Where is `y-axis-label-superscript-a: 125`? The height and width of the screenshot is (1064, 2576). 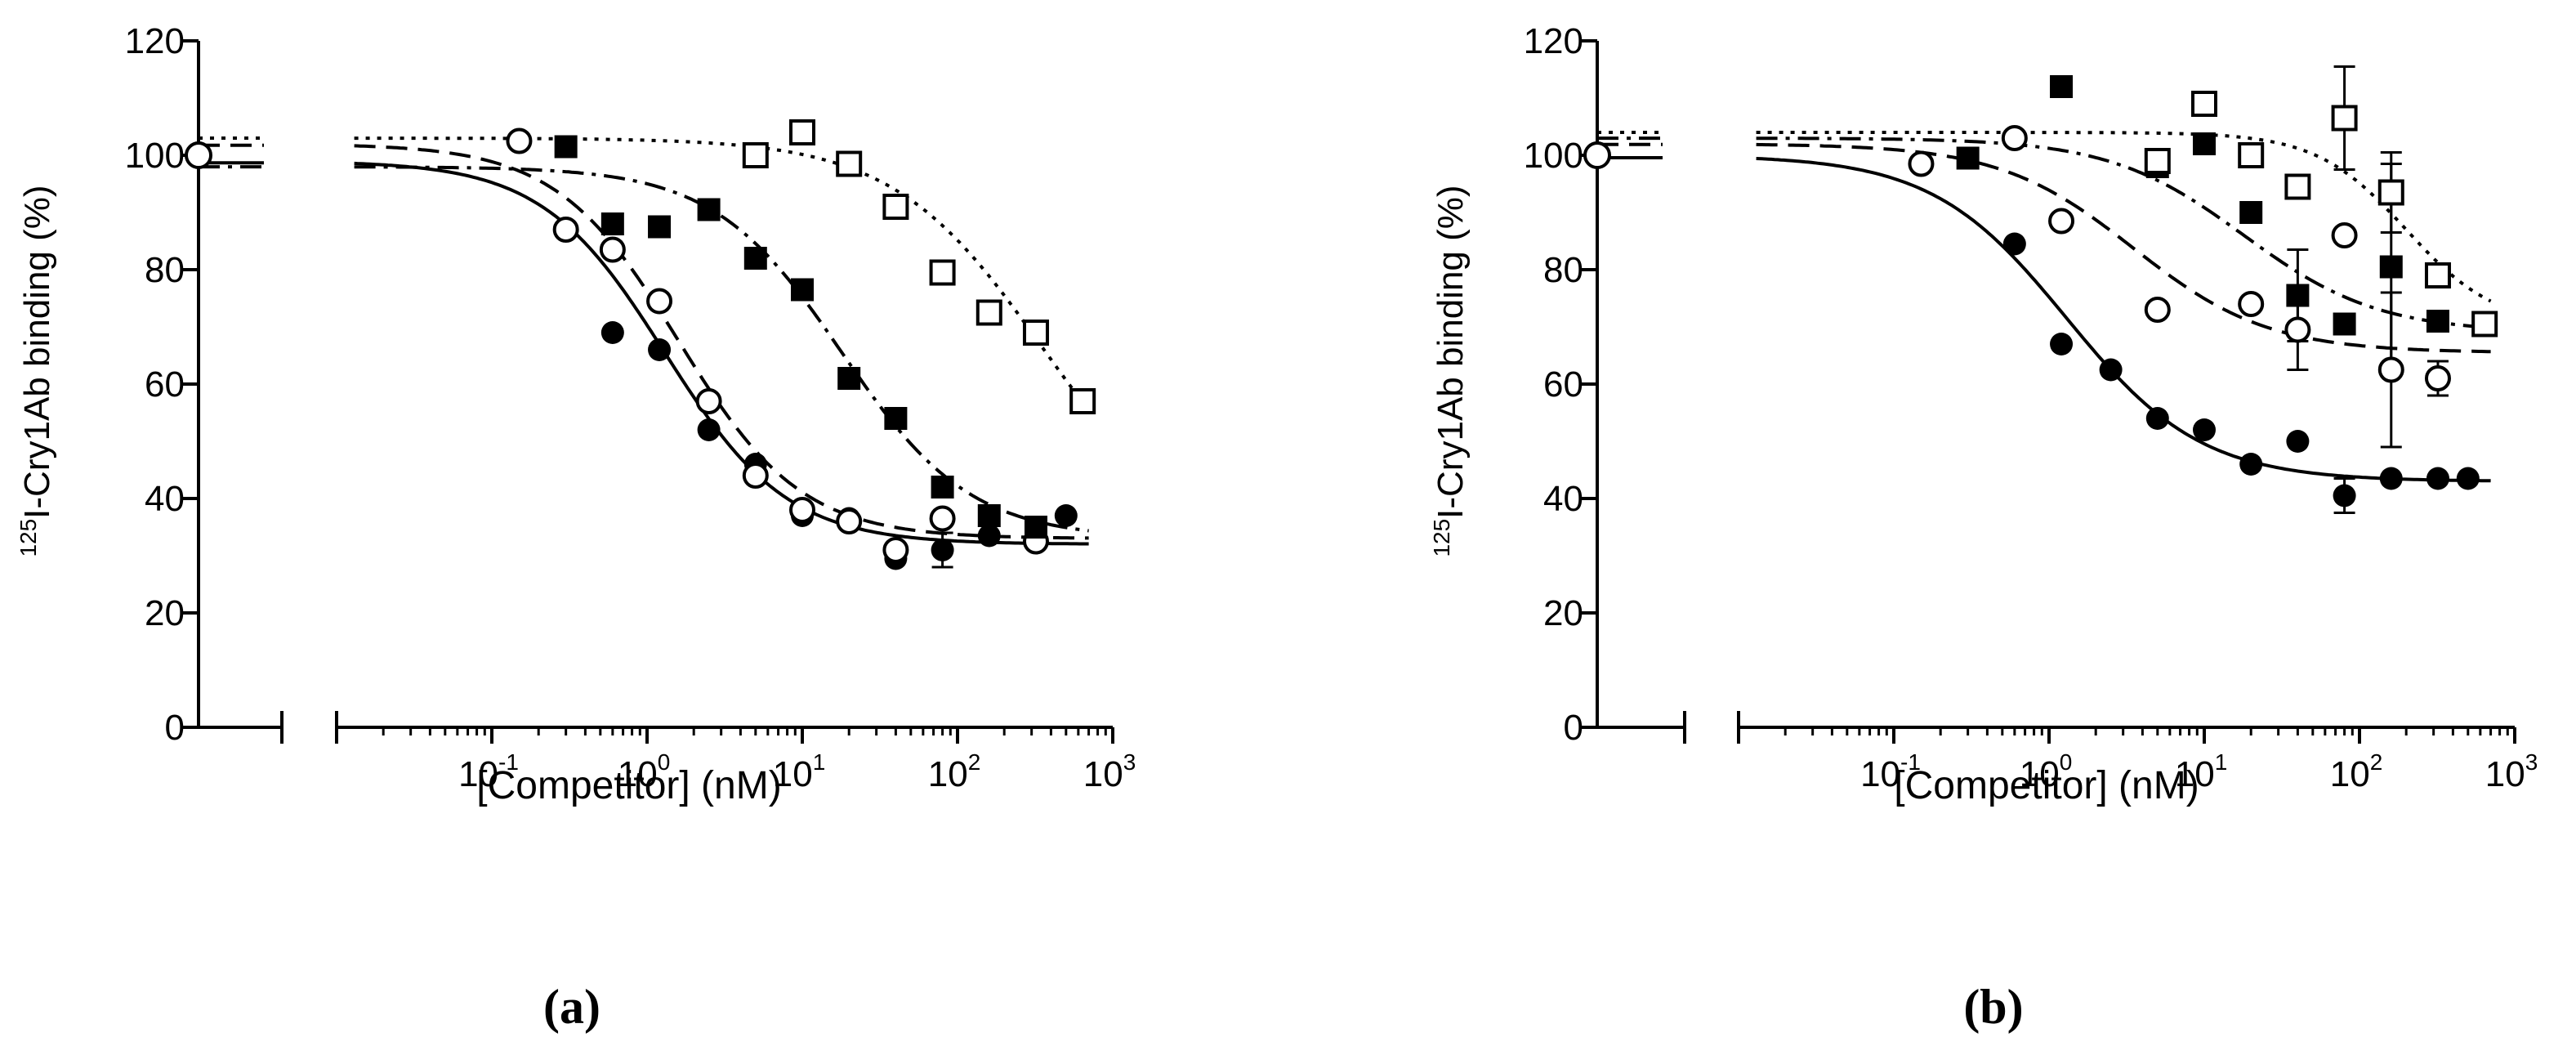 y-axis-label-superscript-a: 125 is located at coordinates (28, 538).